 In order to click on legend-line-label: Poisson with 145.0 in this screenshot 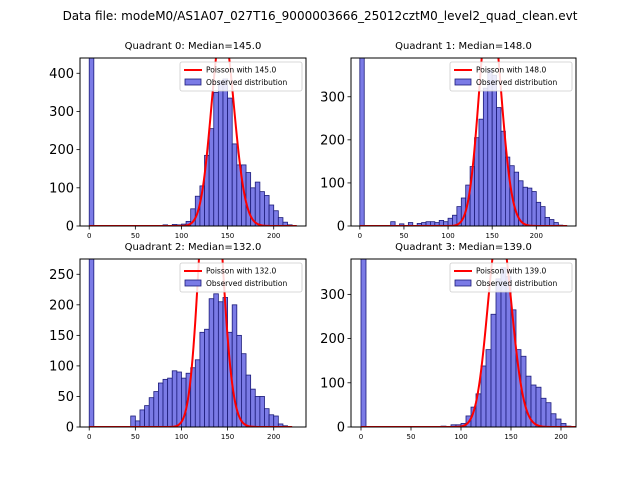, I will do `click(241, 70)`.